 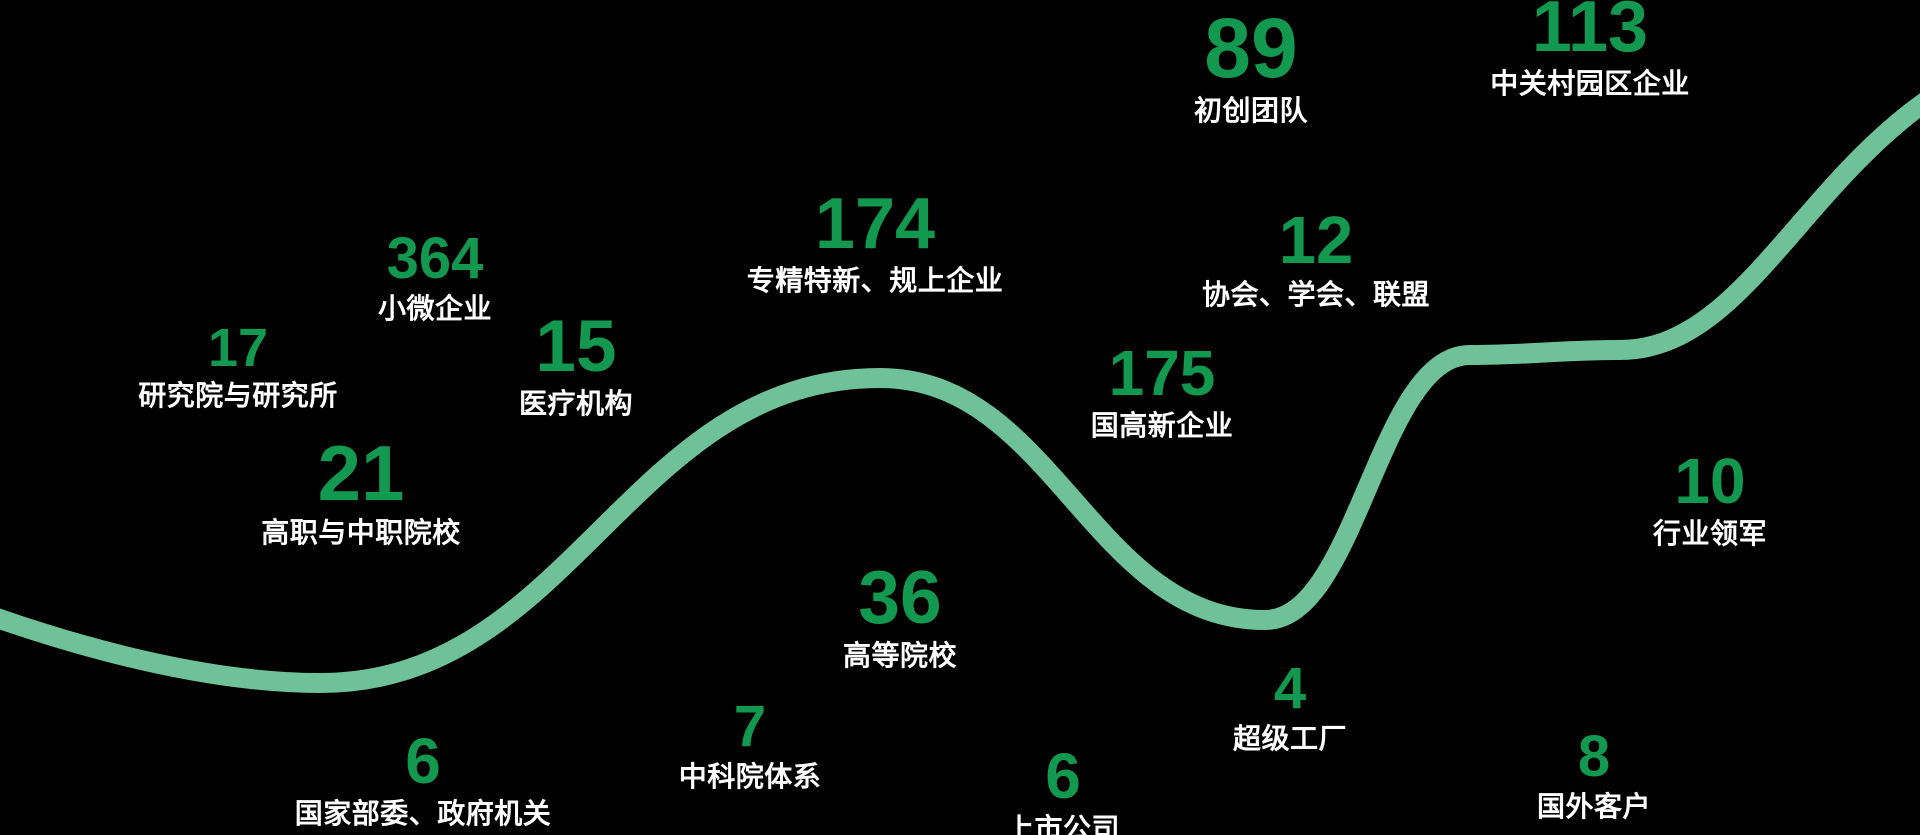 I want to click on stat-label: 国外客户, so click(x=1594, y=806).